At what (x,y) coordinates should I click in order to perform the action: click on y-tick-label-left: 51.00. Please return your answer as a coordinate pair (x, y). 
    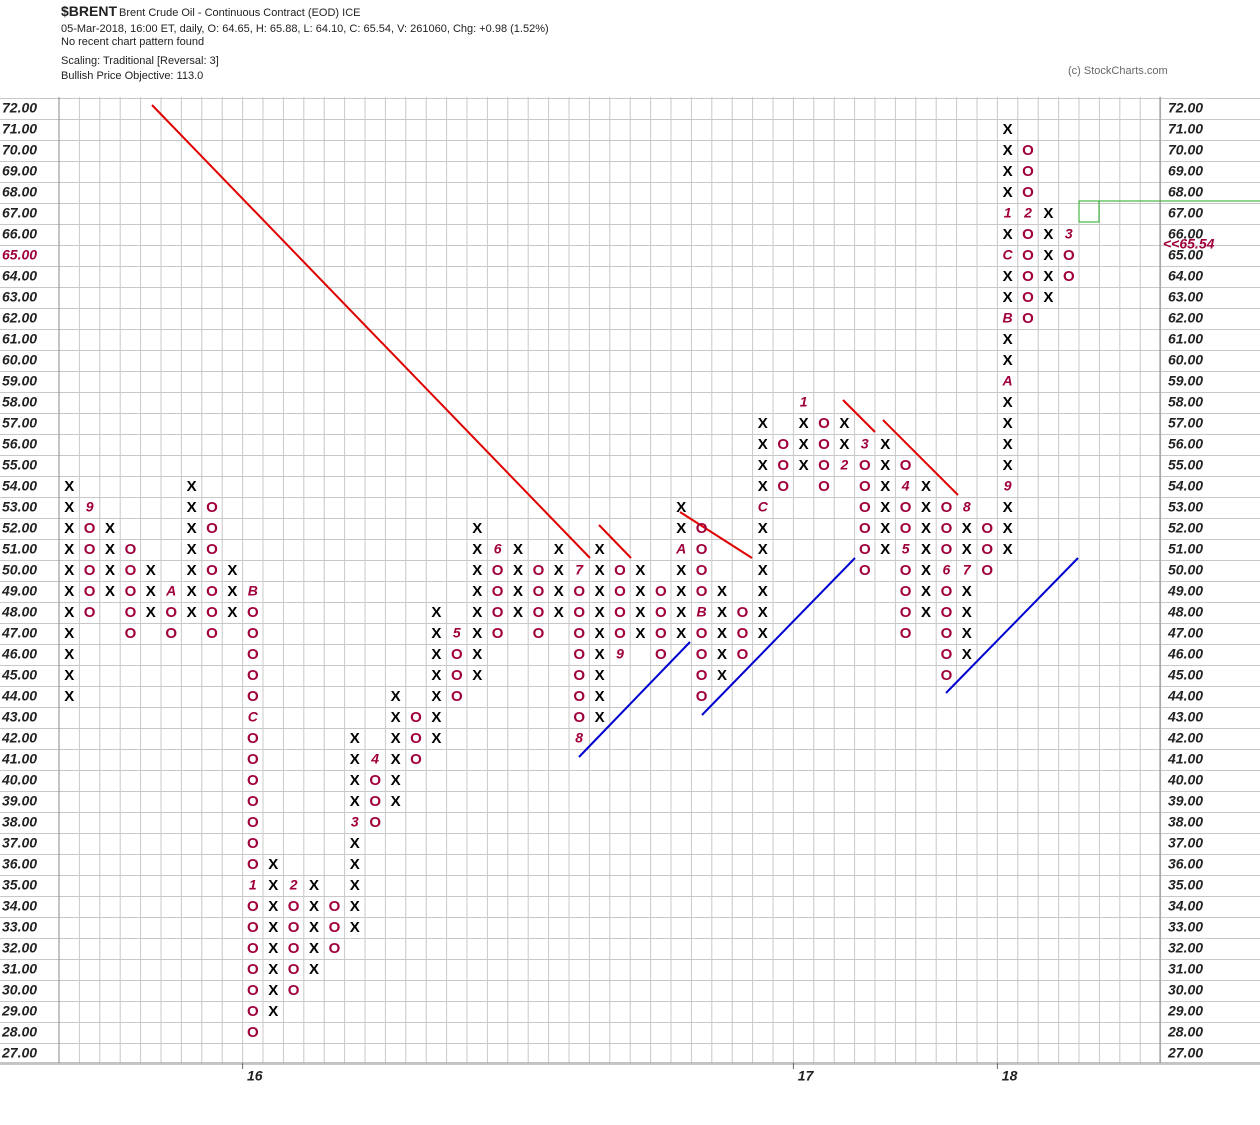
    Looking at the image, I should click on (19, 549).